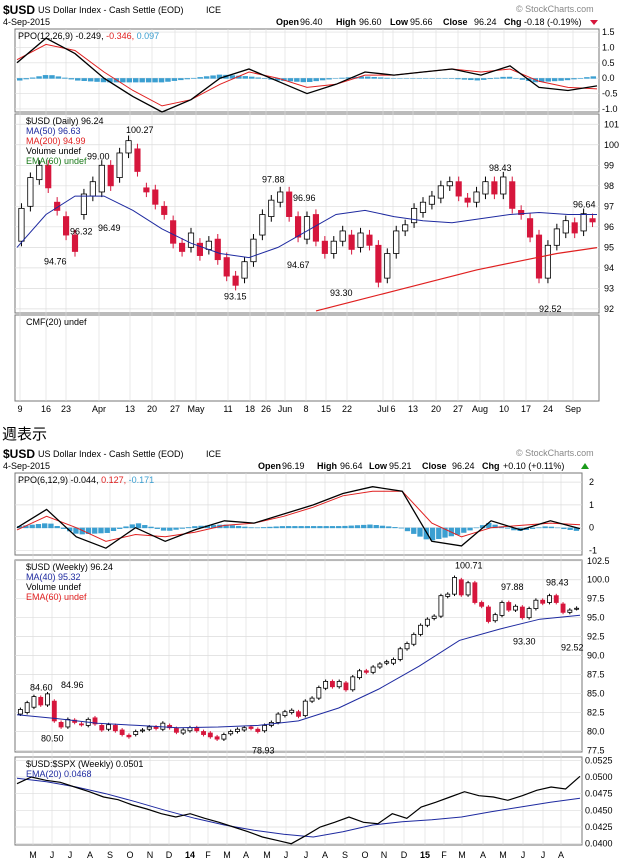  What do you see at coordinates (72, 685) in the screenshot?
I see `weekly-price-annotation: 84.96` at bounding box center [72, 685].